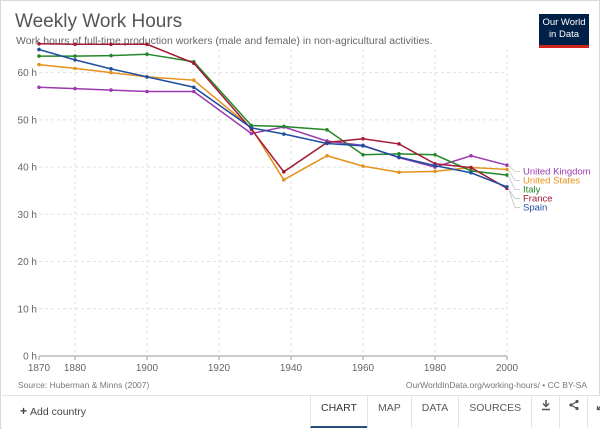 This screenshot has width=600, height=429. I want to click on expand-icon, so click(593, 412).